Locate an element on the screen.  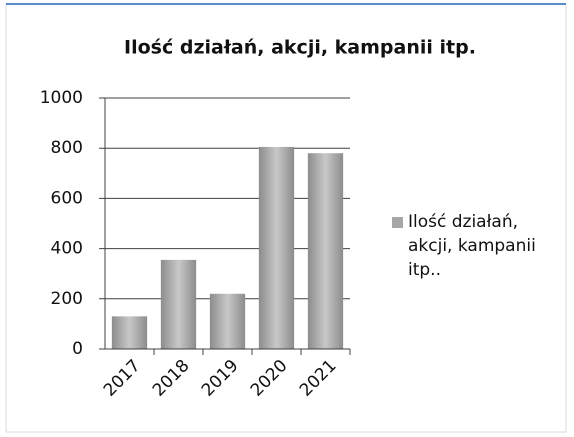
y-tick-label: 1000 is located at coordinates (61, 98).